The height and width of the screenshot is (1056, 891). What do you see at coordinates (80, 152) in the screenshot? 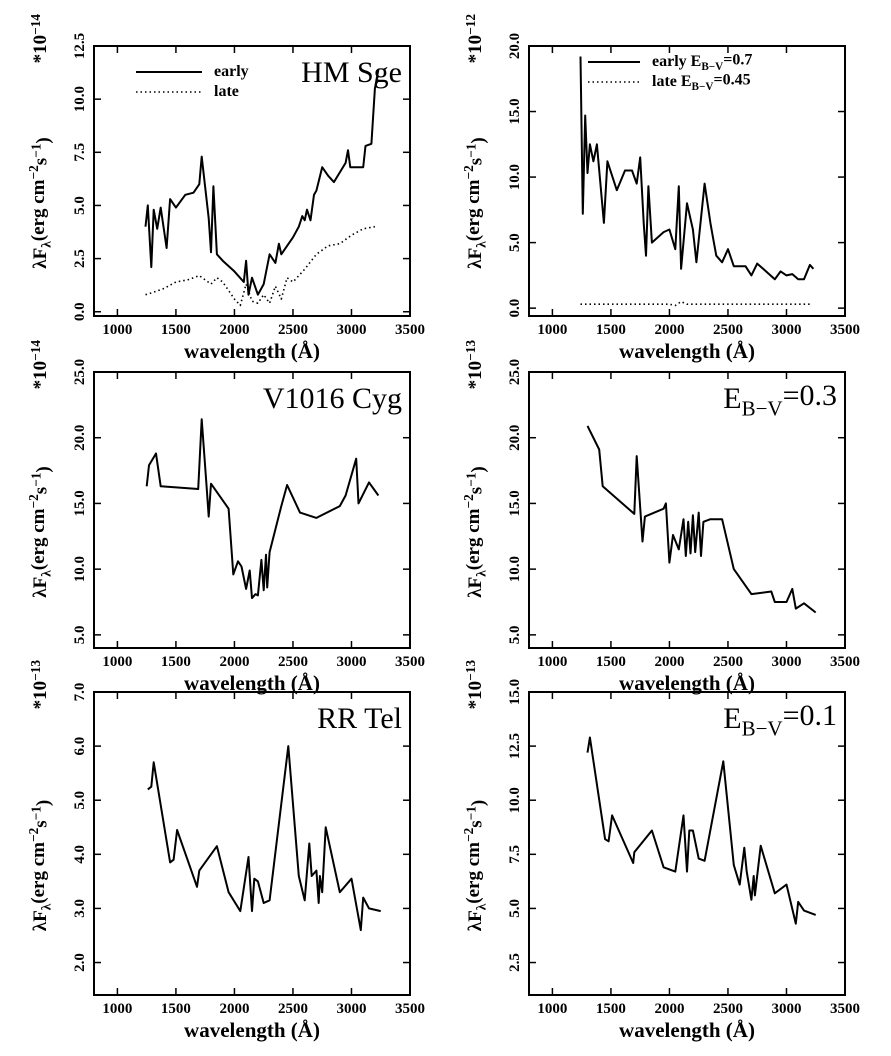
I see `y-tick-label: 7.5` at bounding box center [80, 152].